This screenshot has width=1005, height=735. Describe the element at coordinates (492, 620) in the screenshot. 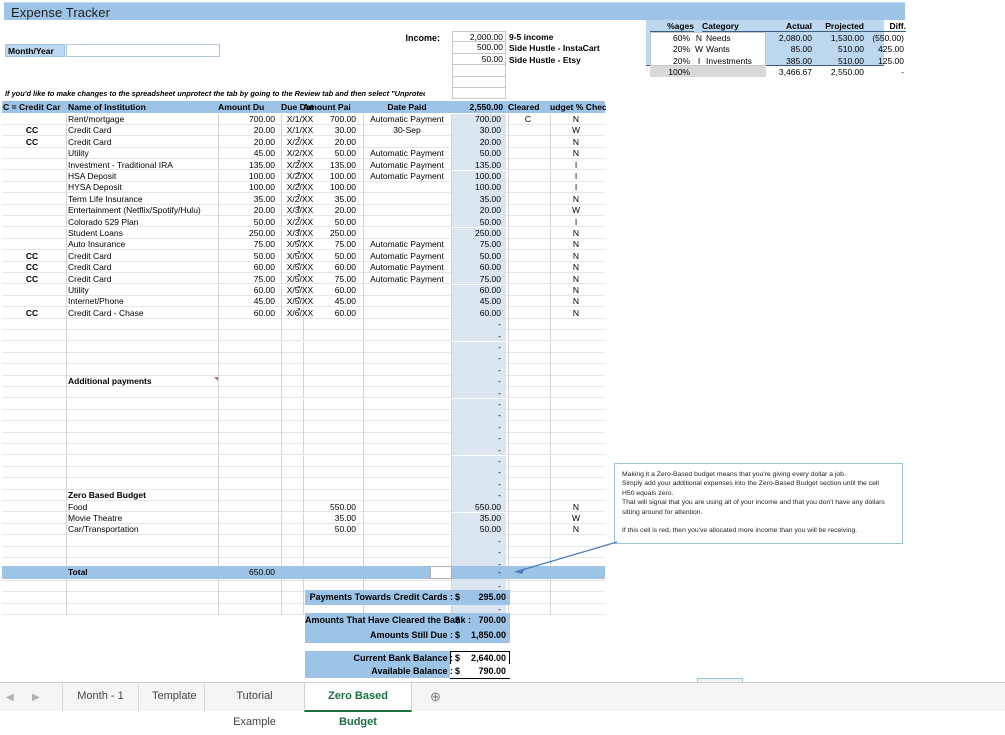

I see `summary-value-2: 700.00` at that location.